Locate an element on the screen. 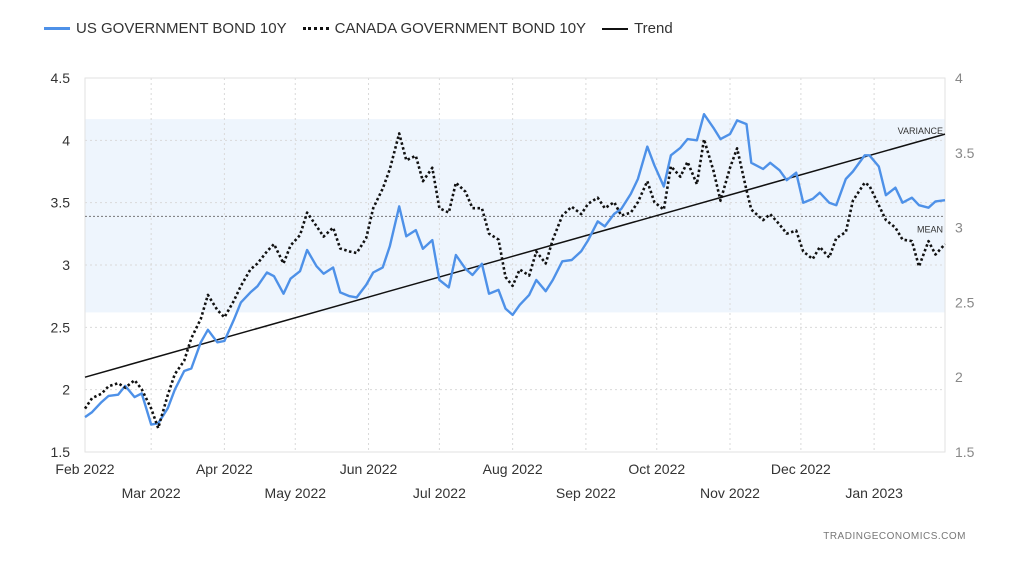  left-axis-tick: 2 is located at coordinates (66, 390).